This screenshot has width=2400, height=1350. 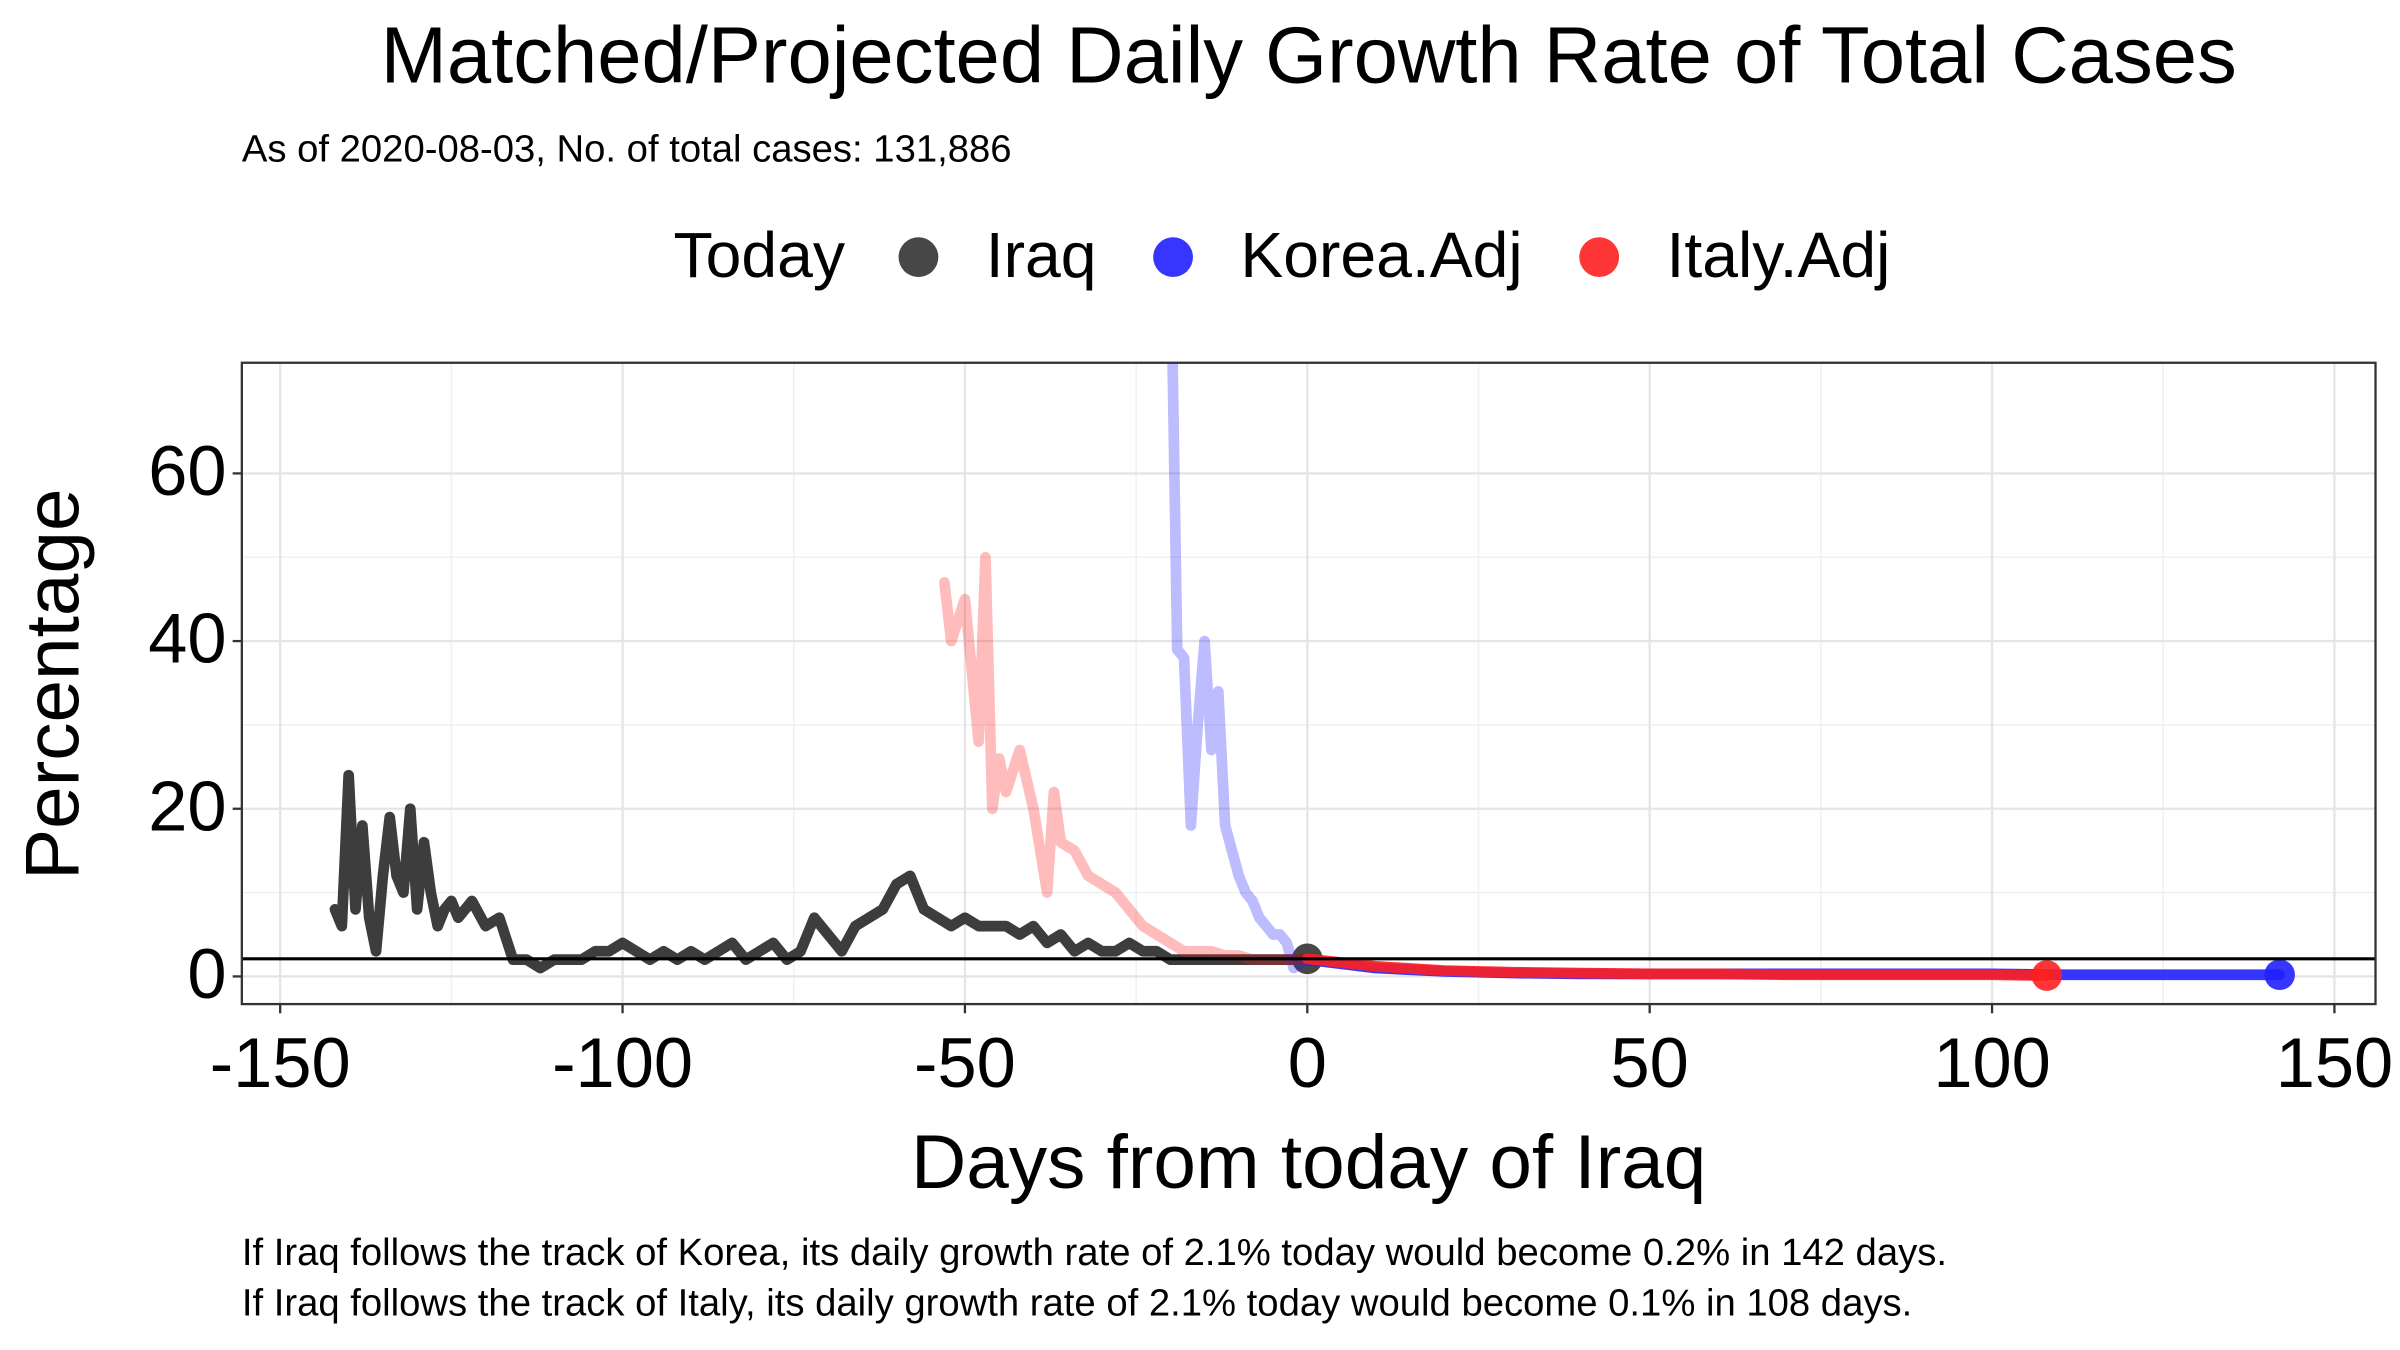 What do you see at coordinates (1041, 255) in the screenshot?
I see `legend-label: Iraq` at bounding box center [1041, 255].